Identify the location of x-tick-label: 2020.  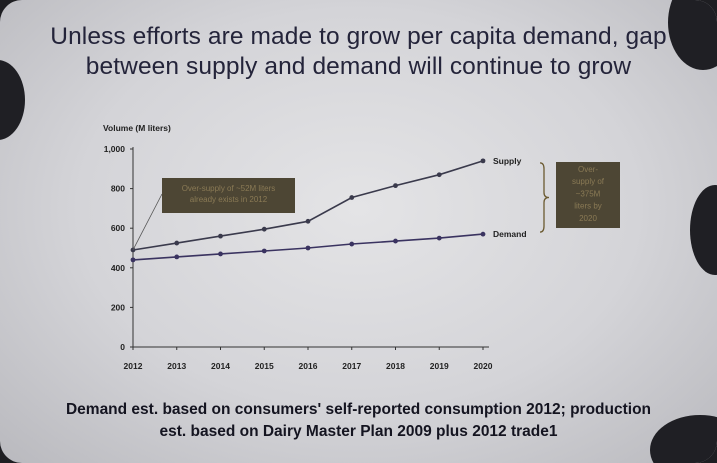
(483, 366).